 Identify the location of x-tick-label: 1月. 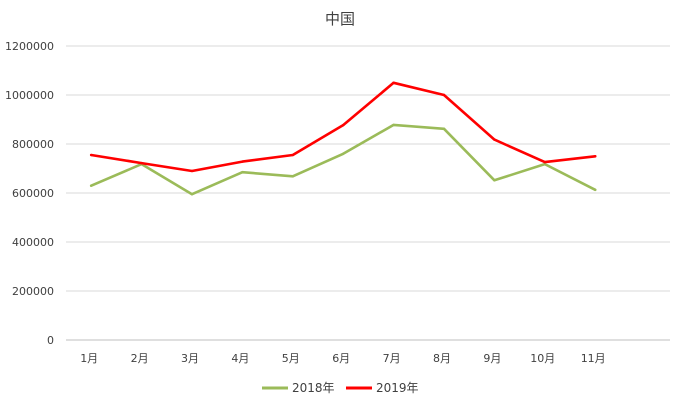
(89, 358).